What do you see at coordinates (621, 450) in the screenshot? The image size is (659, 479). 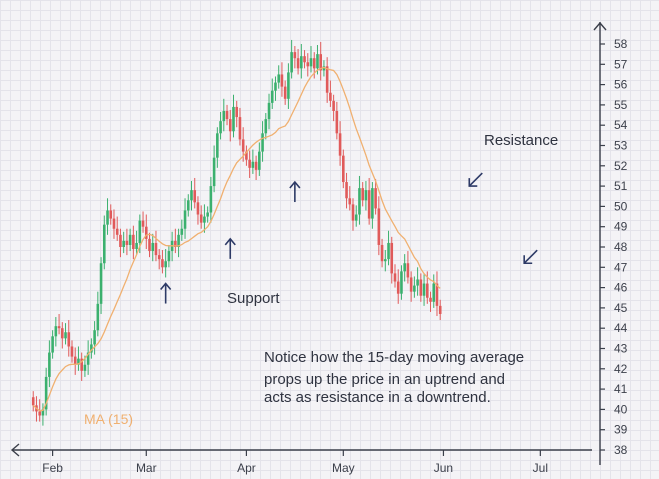 I see `y-tick-label: 38` at bounding box center [621, 450].